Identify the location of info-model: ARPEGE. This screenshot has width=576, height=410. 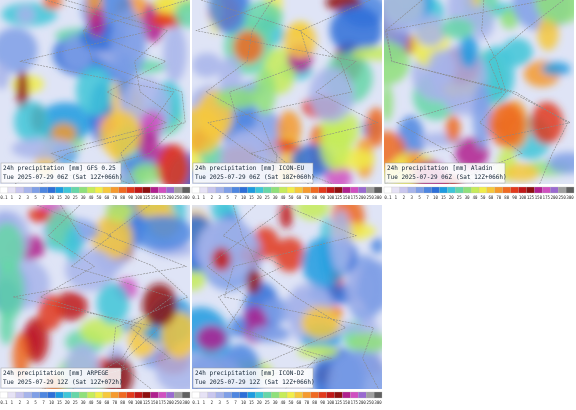
(98, 373).